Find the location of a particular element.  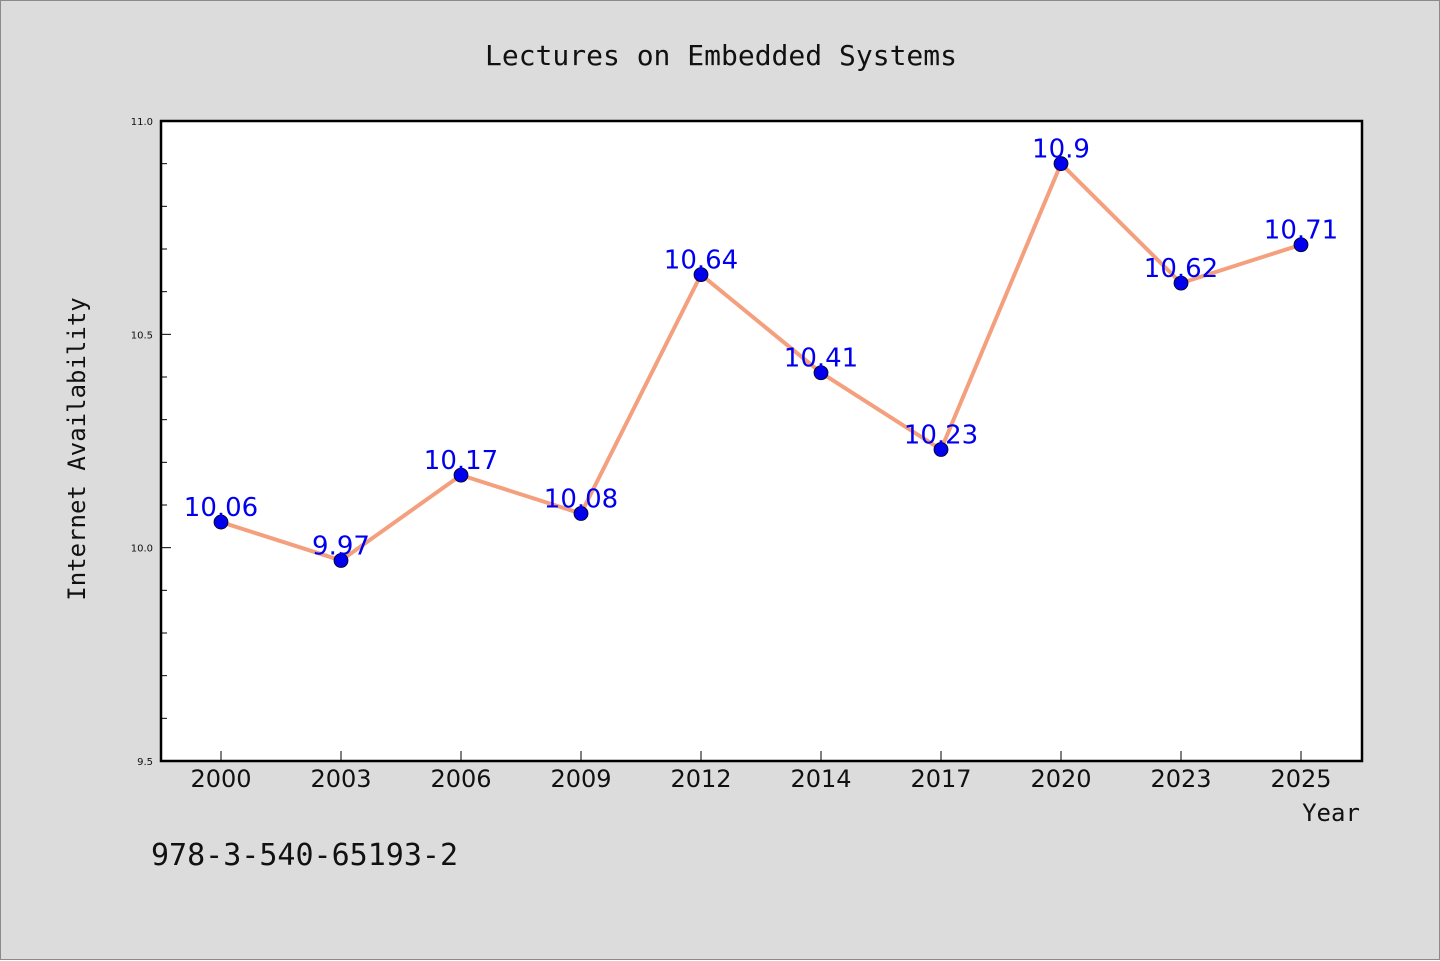

data-label: 10.64 is located at coordinates (701, 261).